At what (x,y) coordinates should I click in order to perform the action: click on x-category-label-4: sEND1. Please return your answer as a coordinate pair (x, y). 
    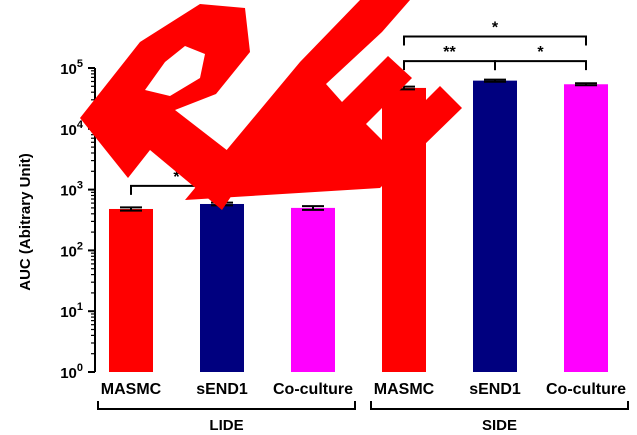
    Looking at the image, I should click on (495, 389).